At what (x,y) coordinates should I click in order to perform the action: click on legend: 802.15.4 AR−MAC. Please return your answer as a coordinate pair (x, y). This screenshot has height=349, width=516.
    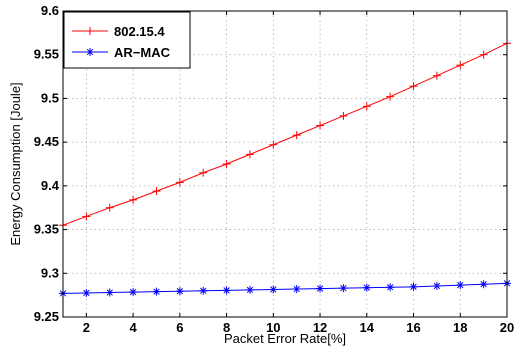
    Looking at the image, I should click on (127, 40).